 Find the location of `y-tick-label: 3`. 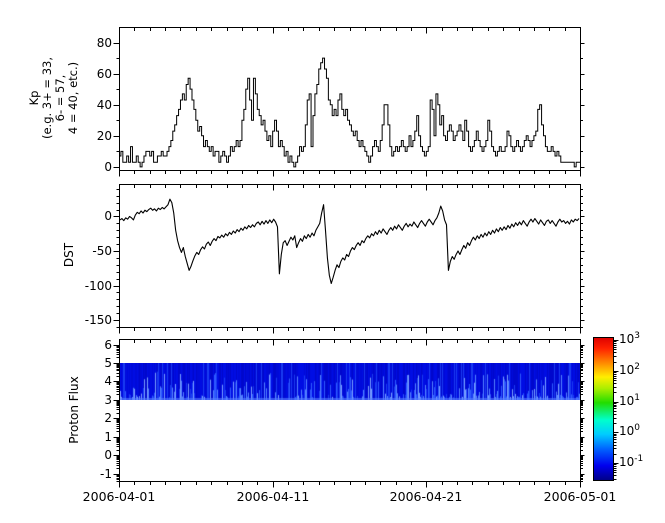

y-tick-label: 3 is located at coordinates (108, 399).